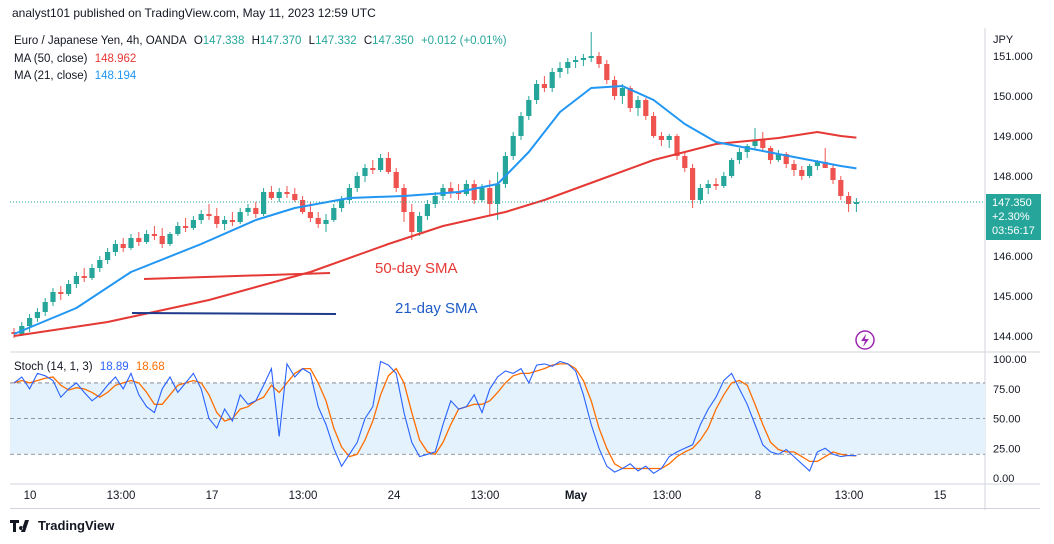 The width and height of the screenshot is (1054, 544). I want to click on low-value: 147.332, so click(336, 41).